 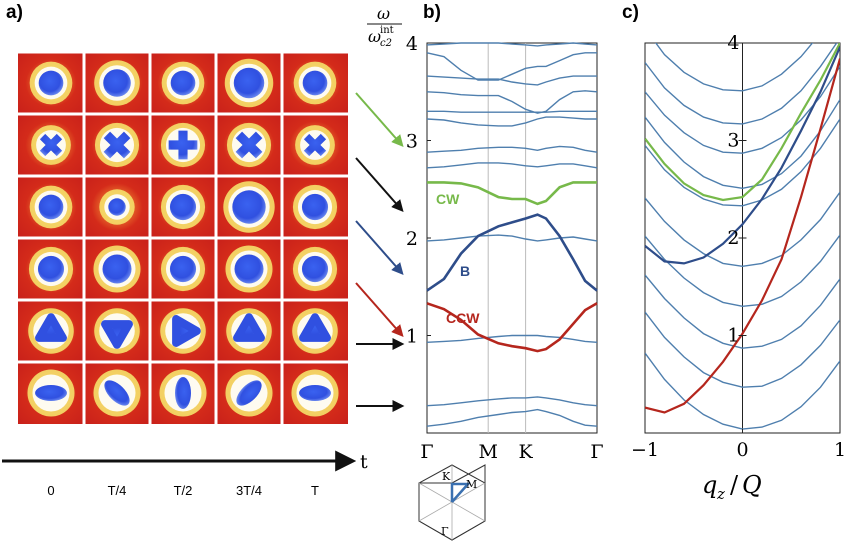 I want to click on time-axis-label: t, so click(x=364, y=462).